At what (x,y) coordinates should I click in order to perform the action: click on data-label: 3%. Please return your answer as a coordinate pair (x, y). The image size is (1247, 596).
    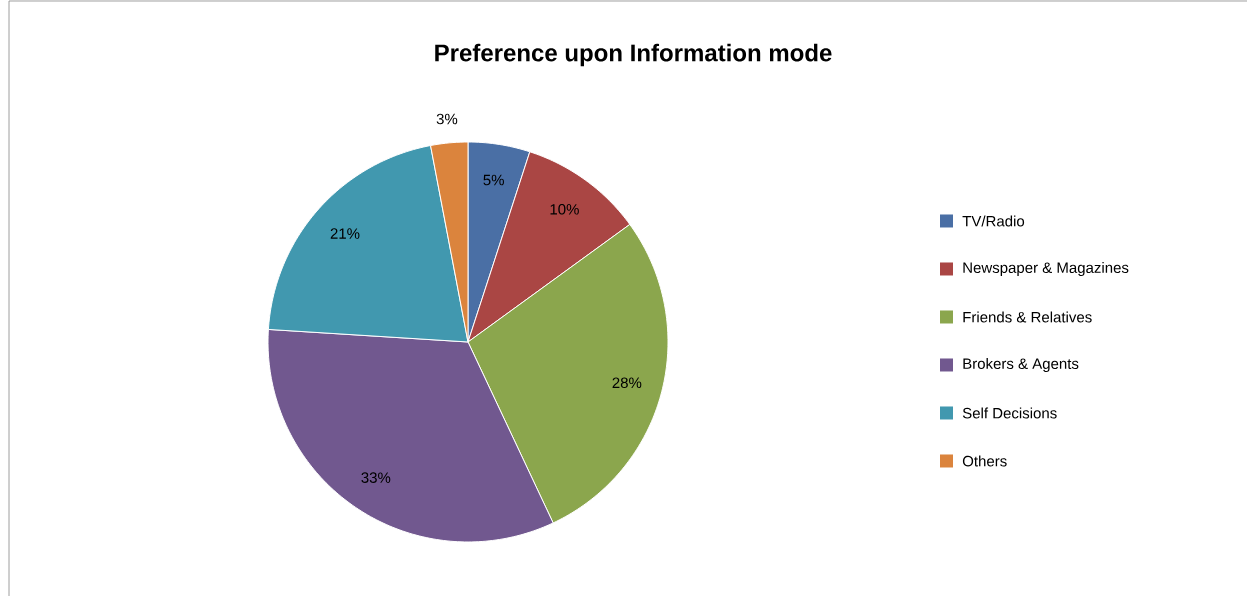
    Looking at the image, I should click on (447, 119).